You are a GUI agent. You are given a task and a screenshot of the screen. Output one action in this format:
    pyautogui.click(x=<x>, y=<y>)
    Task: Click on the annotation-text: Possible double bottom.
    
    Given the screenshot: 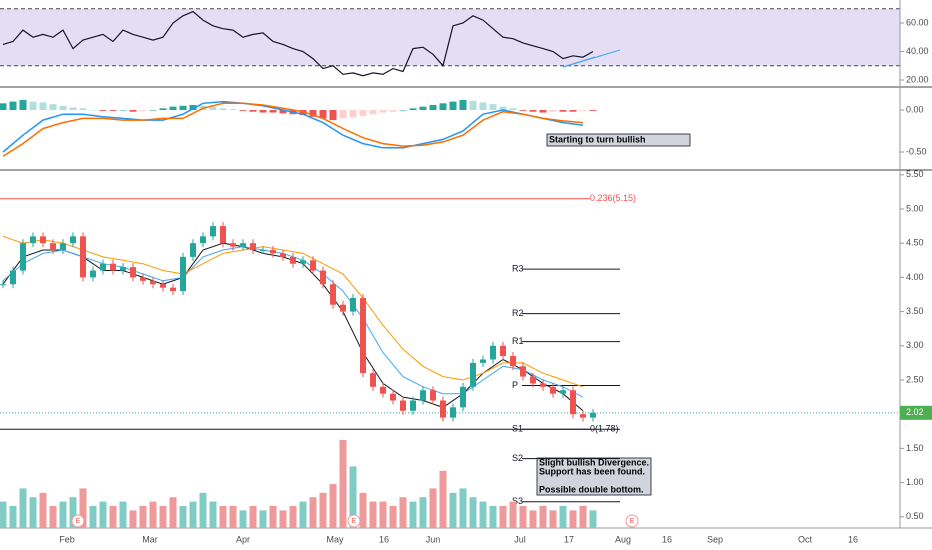 What is the action you would take?
    pyautogui.click(x=591, y=489)
    